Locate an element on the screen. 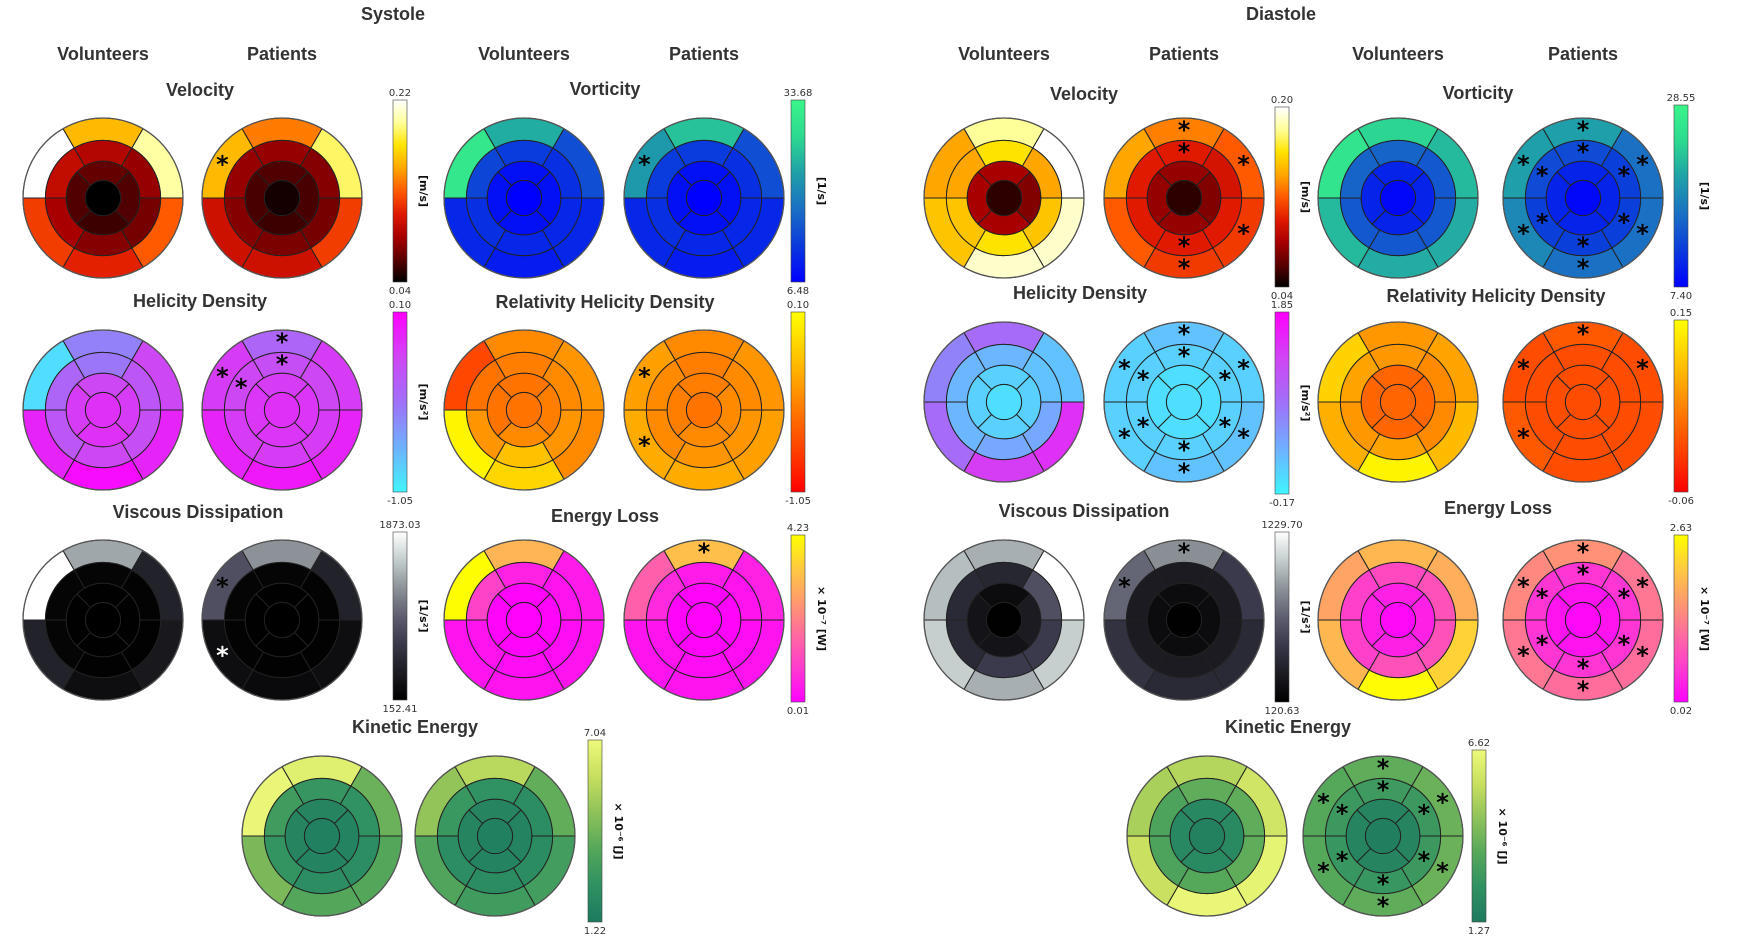 Image resolution: width=1741 pixels, height=940 pixels. dia-velocity-patients-significance-star-7: * is located at coordinates (1184, 152).